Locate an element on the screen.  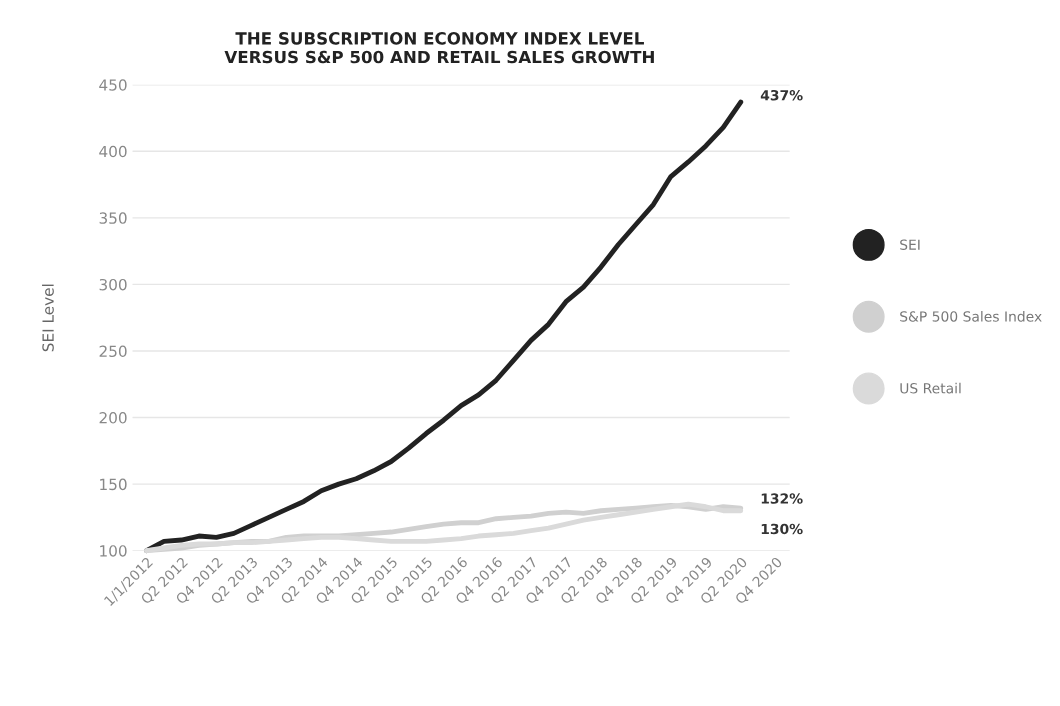
legend-label: SEI is located at coordinates (910, 244).